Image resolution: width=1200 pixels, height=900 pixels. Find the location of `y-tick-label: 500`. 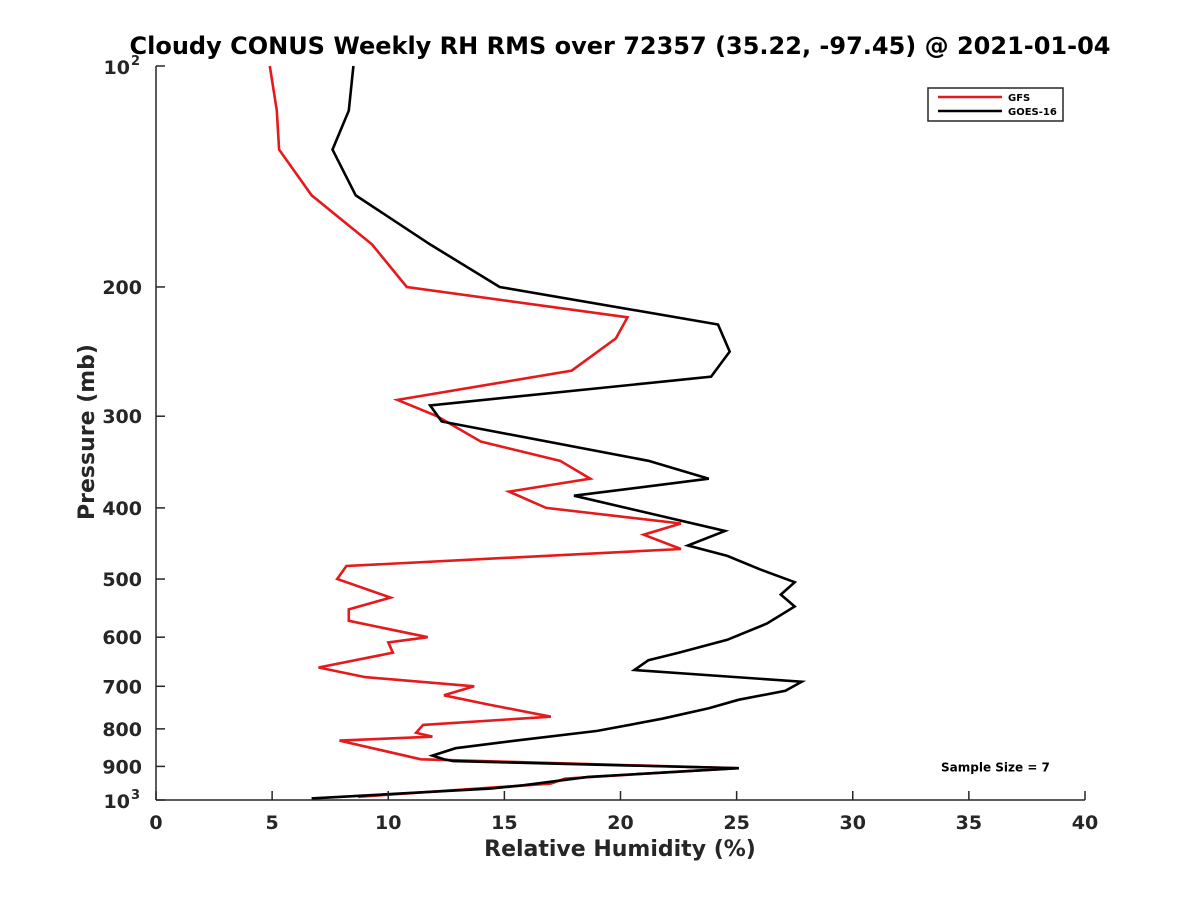

y-tick-label: 500 is located at coordinates (122, 580).